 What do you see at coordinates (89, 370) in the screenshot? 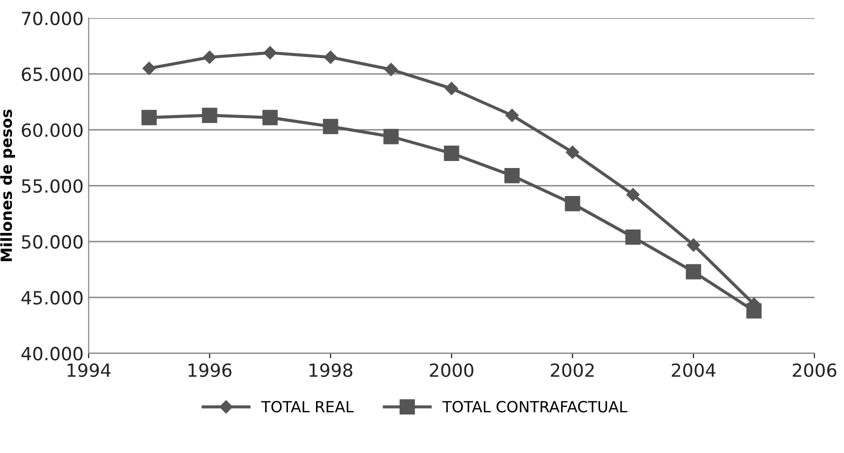
I see `x-tick-label: 1994` at bounding box center [89, 370].